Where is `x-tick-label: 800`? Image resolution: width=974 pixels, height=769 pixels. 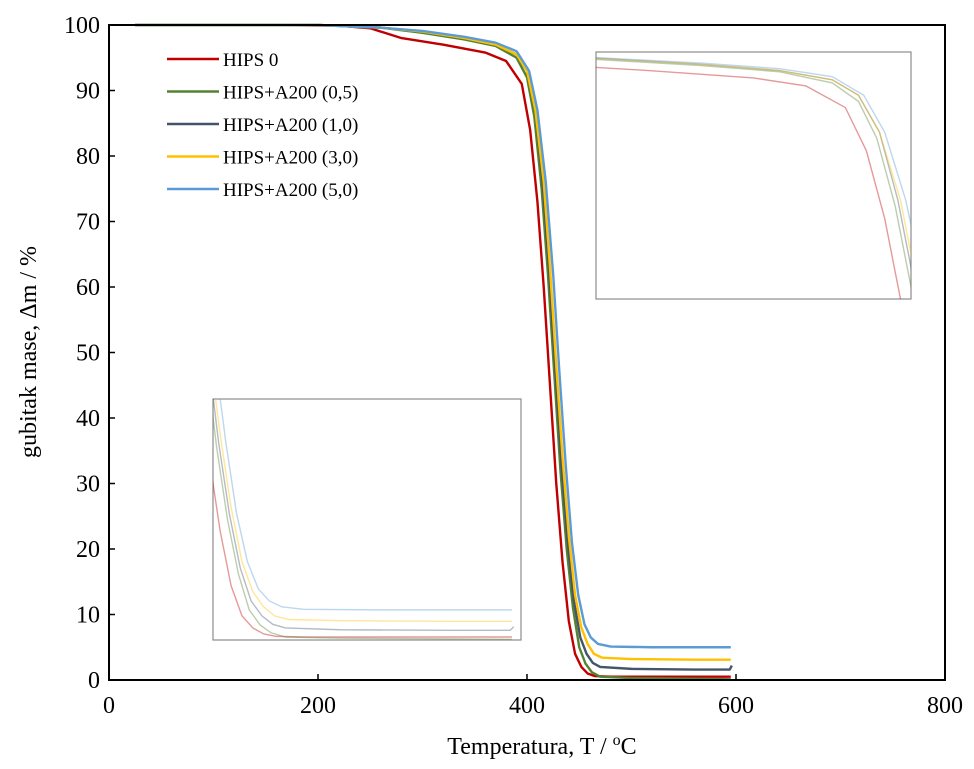 x-tick-label: 800 is located at coordinates (945, 706).